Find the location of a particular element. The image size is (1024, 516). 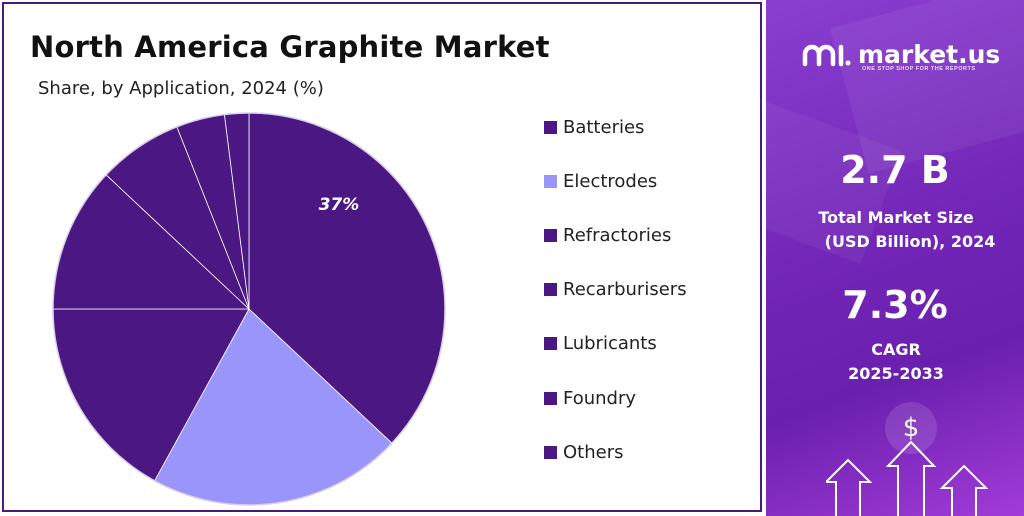

legend-item: Others is located at coordinates (644, 452).